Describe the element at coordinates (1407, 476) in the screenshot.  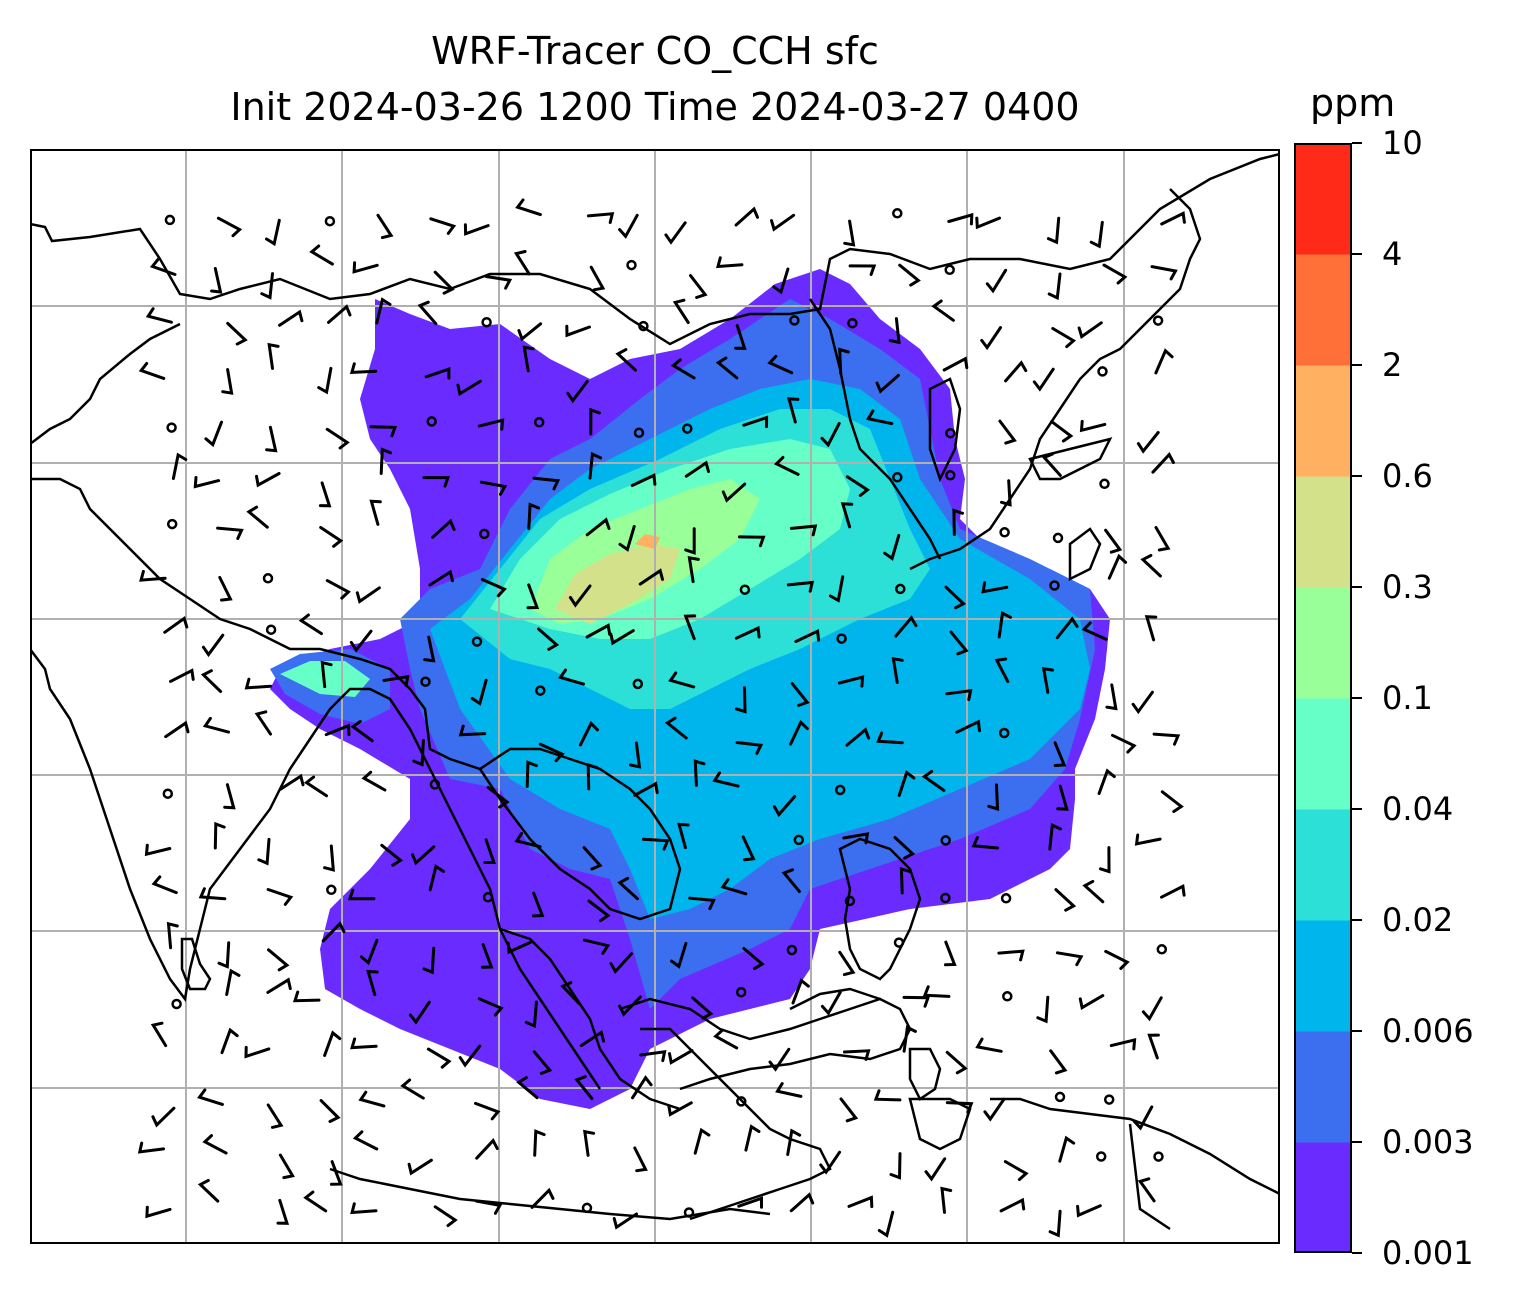
I see `colorbar-tick-label: 0.6` at that location.